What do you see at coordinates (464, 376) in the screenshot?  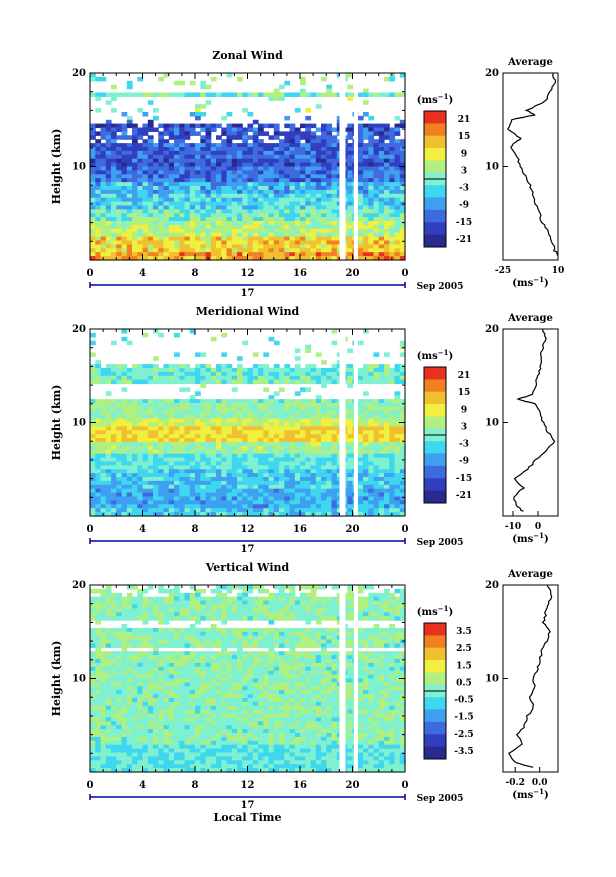 I see `colorbar-tick-label: 21` at bounding box center [464, 376].